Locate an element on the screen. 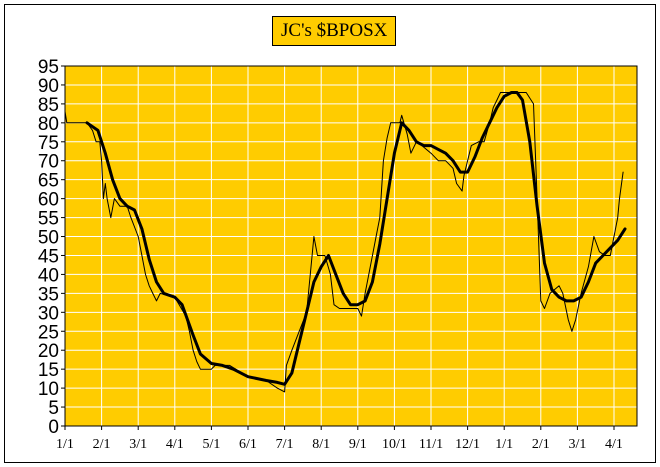 This screenshot has width=660, height=467. y-tick-label: 60 is located at coordinates (48, 200).